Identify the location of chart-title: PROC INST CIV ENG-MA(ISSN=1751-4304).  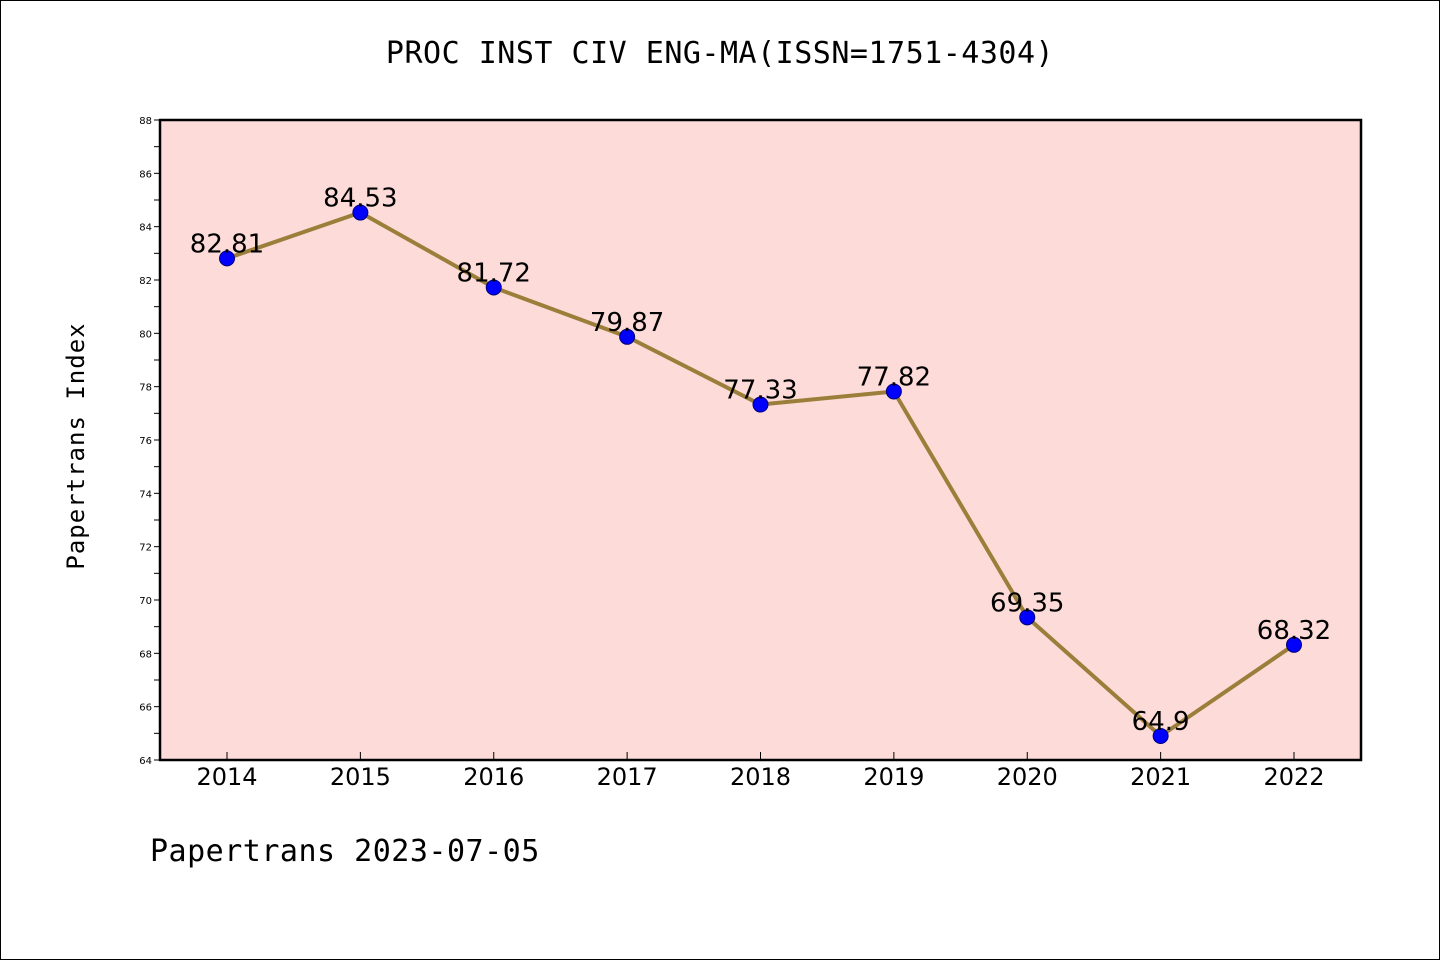
(720, 53).